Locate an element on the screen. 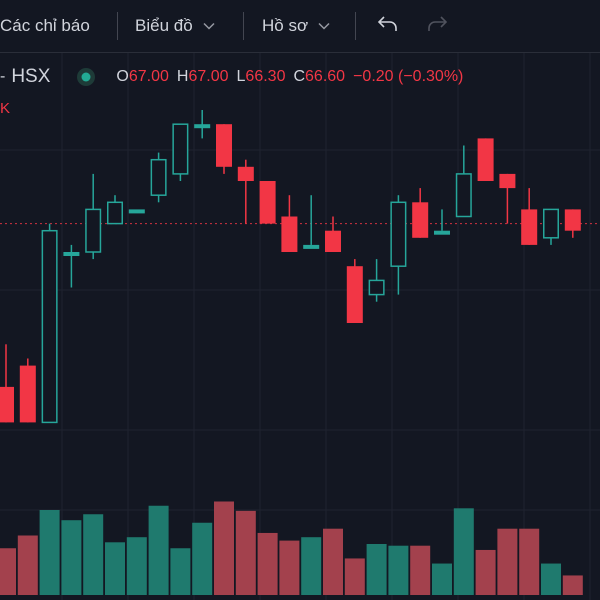 Image resolution: width=600 pixels, height=600 pixels. market-status-dot-icon is located at coordinates (86, 77).